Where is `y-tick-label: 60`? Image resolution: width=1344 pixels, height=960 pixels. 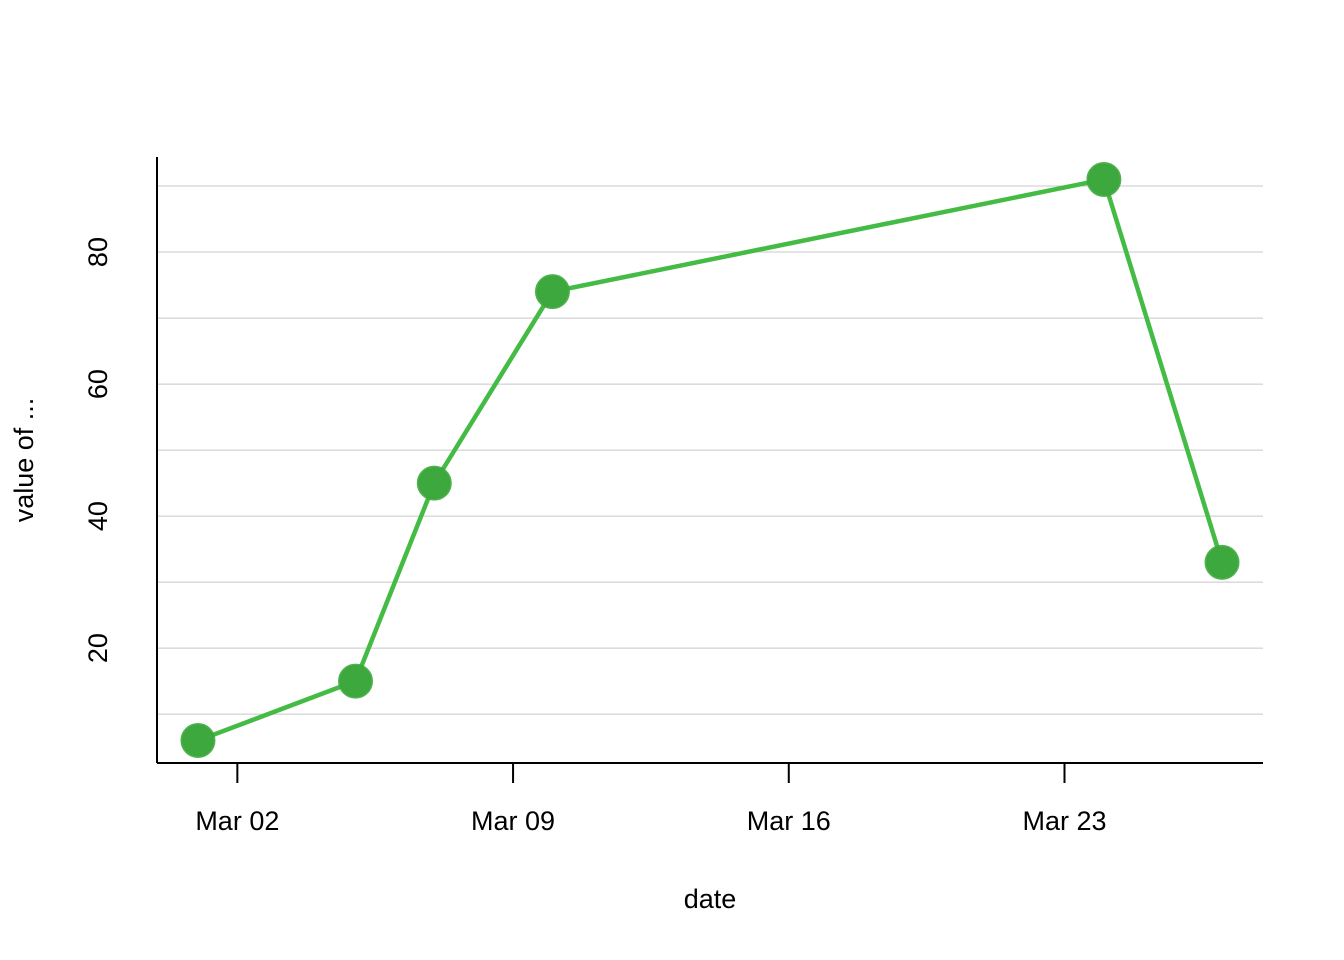 y-tick-label: 60 is located at coordinates (98, 384).